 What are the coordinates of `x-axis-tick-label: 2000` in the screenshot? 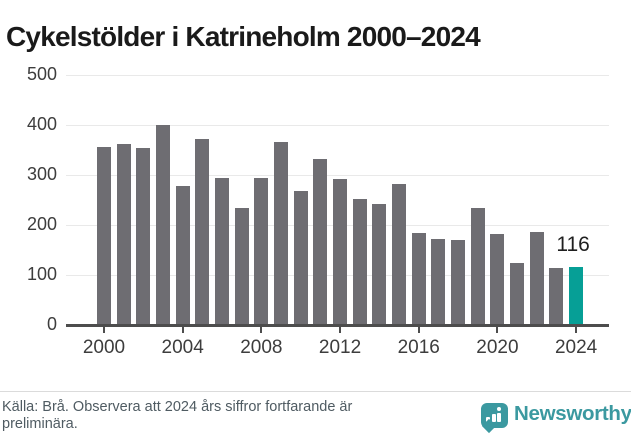 It's located at (104, 347).